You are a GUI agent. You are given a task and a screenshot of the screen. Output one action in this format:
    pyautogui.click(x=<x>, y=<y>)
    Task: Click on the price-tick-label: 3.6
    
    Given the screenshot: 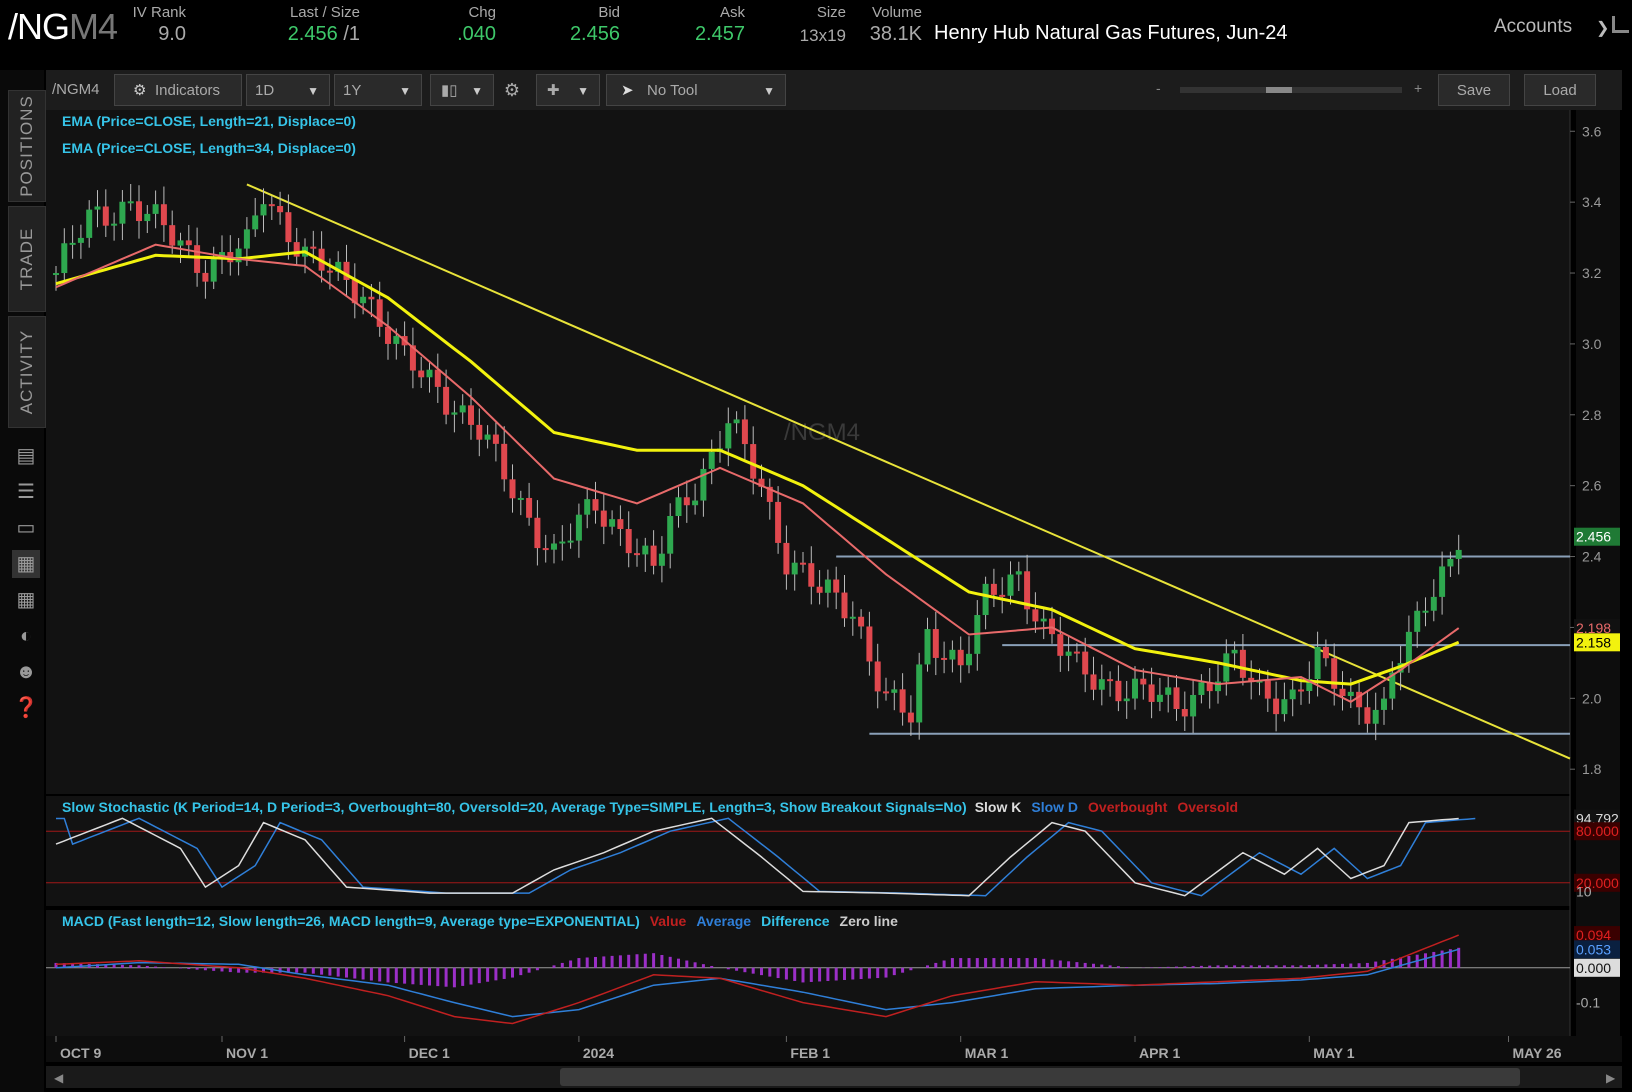 What is the action you would take?
    pyautogui.click(x=1592, y=131)
    